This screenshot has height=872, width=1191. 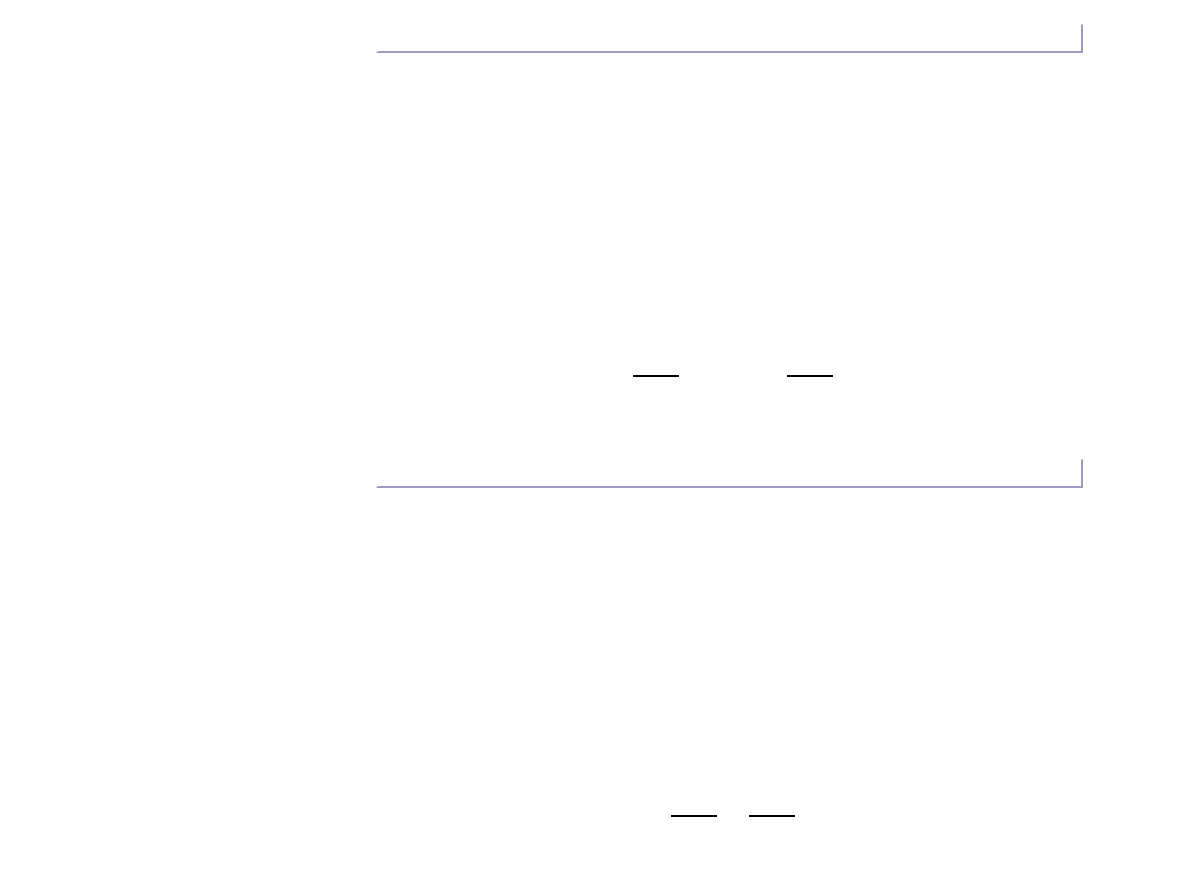 What do you see at coordinates (729, 473) in the screenshot?
I see `figure-20-title-bar` at bounding box center [729, 473].